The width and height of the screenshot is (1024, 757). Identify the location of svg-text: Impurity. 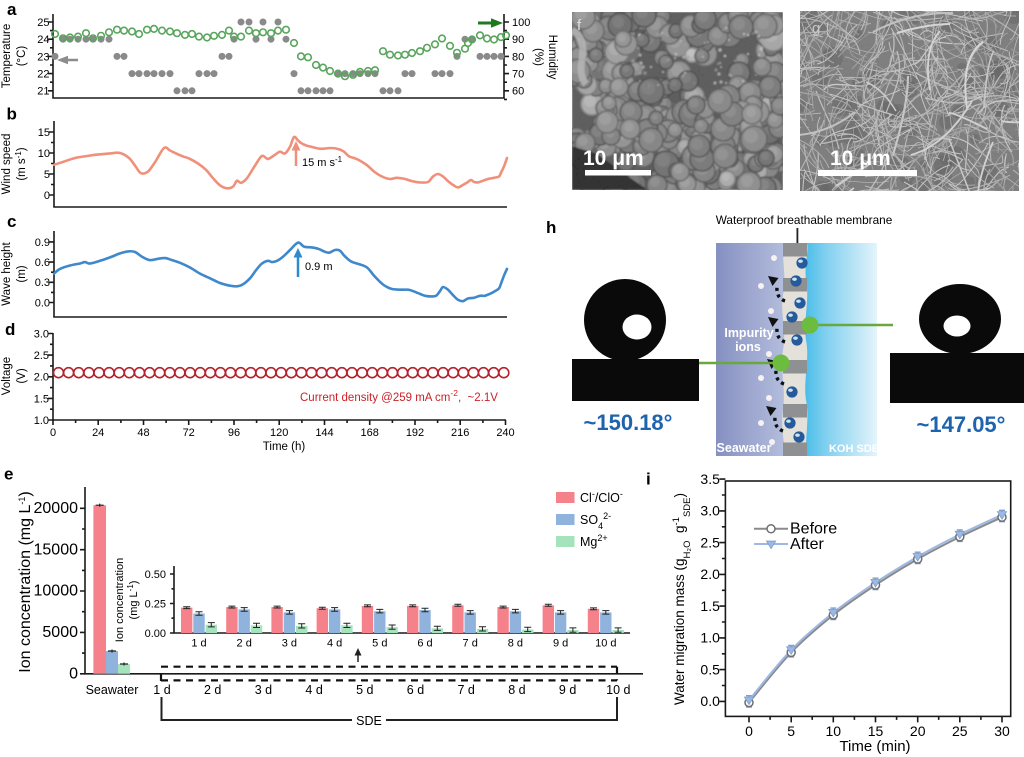
(748, 333).